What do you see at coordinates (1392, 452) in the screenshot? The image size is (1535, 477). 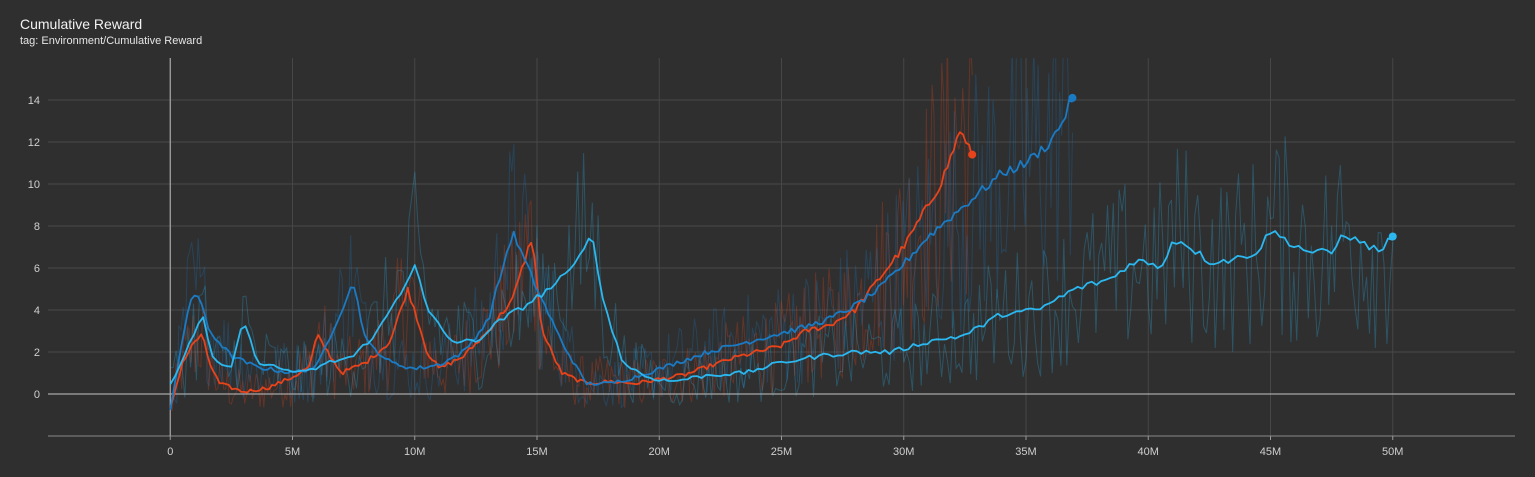 I see `x-tick-label: 50M` at bounding box center [1392, 452].